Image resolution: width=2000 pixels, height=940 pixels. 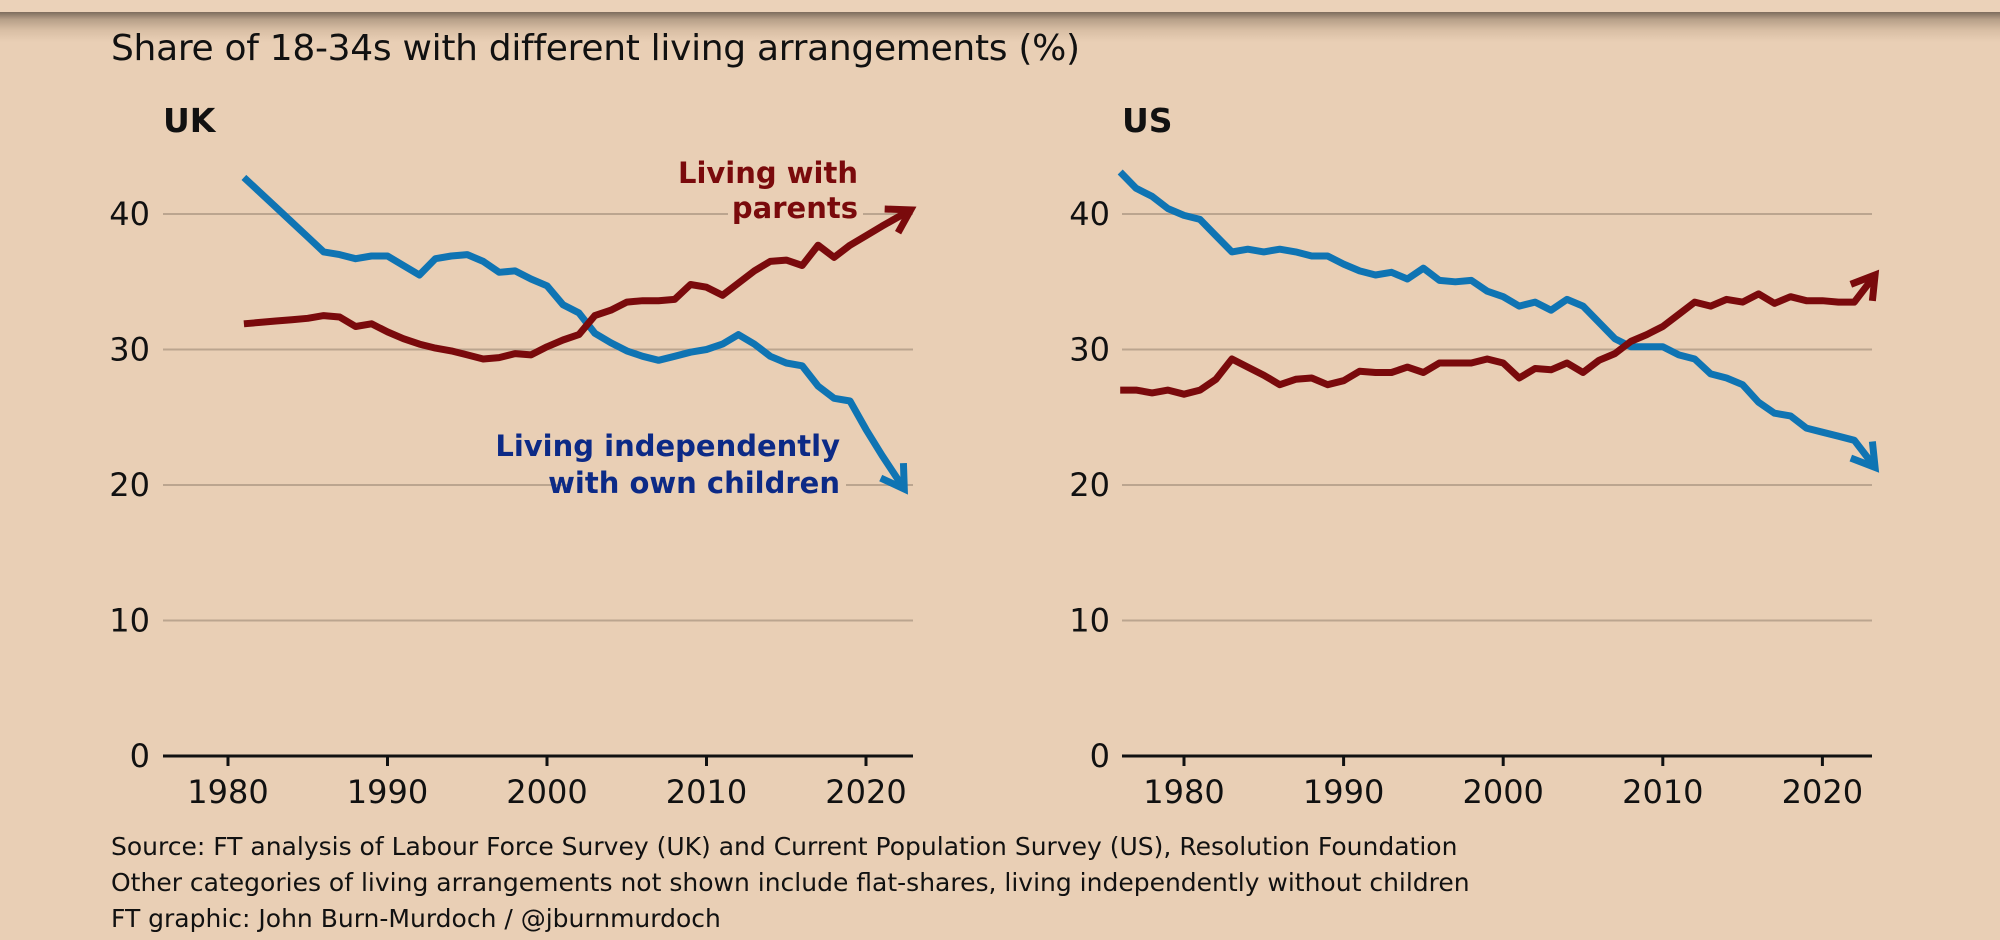 What do you see at coordinates (707, 487) in the screenshot?
I see `annotation-bg-independent` at bounding box center [707, 487].